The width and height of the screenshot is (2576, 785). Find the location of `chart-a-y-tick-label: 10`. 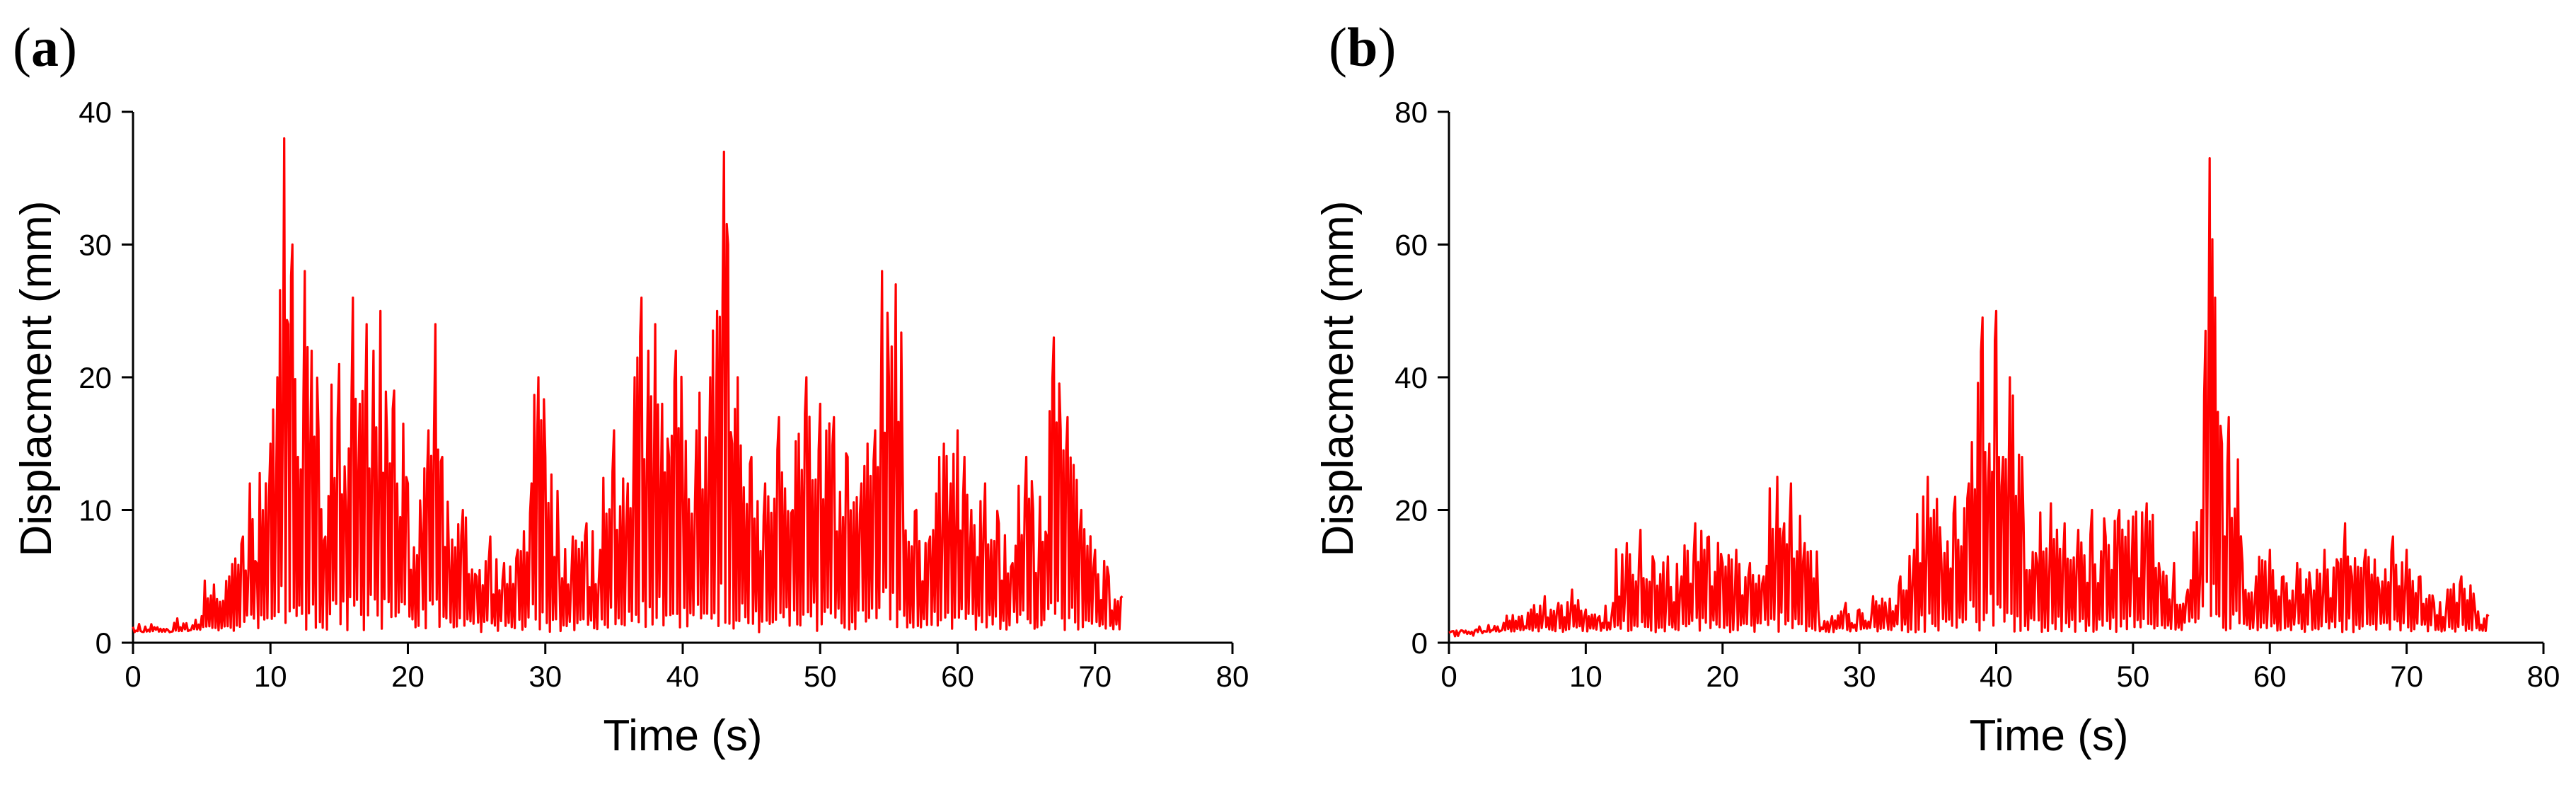

chart-a-y-tick-label: 10 is located at coordinates (95, 510).